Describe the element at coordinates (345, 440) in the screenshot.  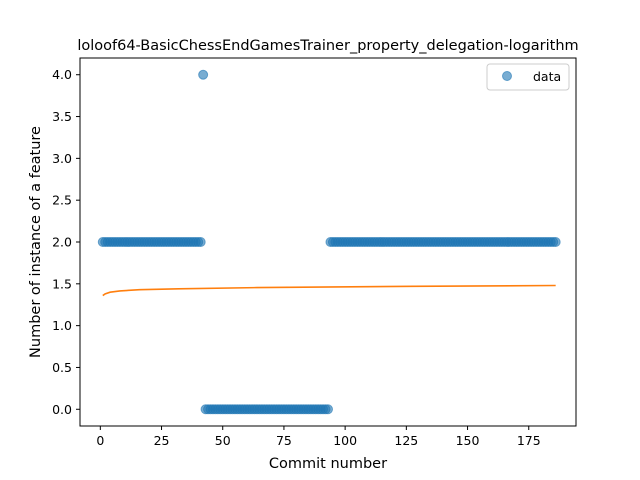
I see `x-tick-label: 100` at that location.